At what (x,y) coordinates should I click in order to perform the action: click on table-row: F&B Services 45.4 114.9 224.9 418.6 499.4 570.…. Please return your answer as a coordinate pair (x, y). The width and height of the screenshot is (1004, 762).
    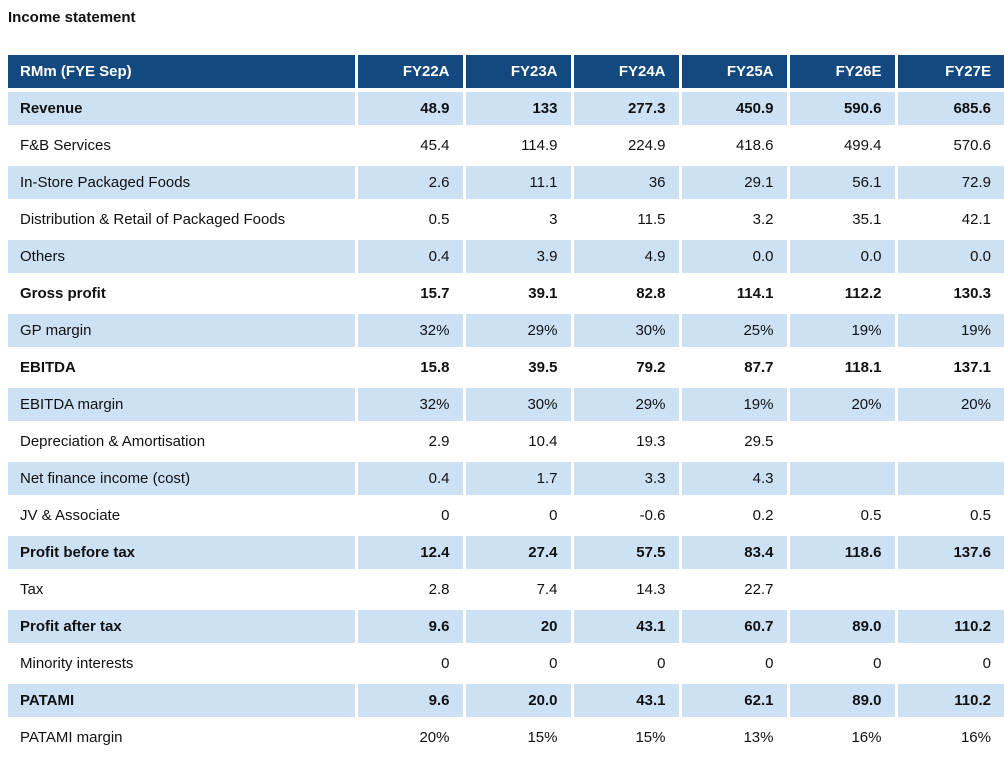
    Looking at the image, I should click on (506, 146).